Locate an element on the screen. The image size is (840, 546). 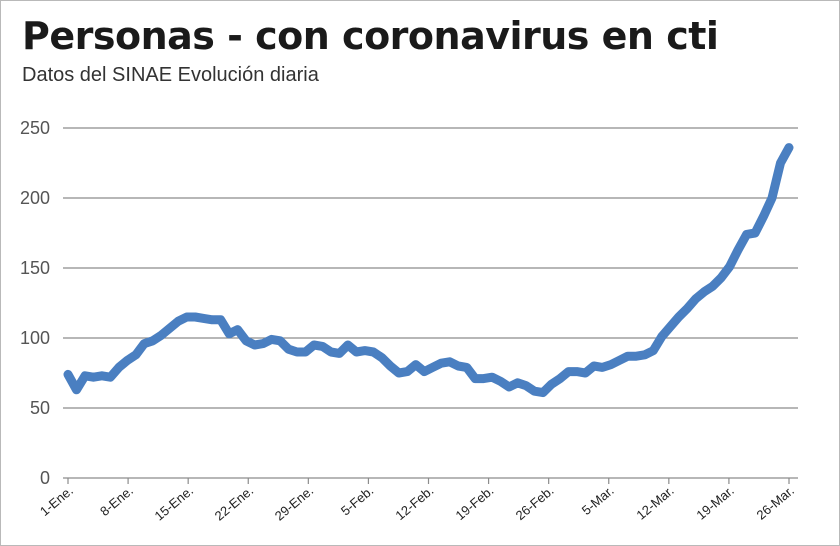
x-tick-label: 8-Ene. is located at coordinates (116, 501).